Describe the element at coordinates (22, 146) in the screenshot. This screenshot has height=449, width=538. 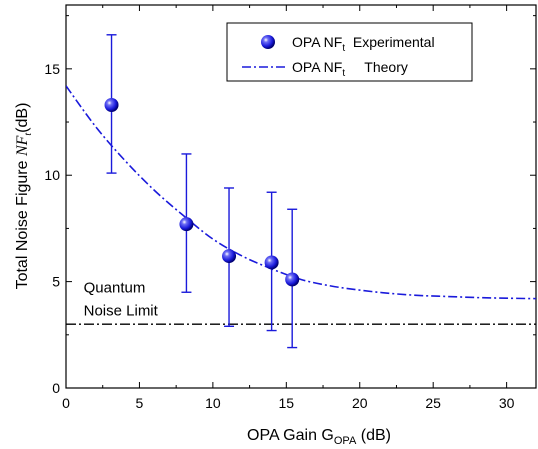
I see `y-axis-label-italic: NF` at that location.